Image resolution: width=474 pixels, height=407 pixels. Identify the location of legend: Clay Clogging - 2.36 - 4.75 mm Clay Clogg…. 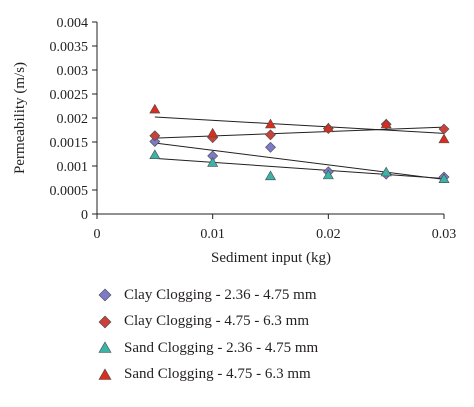
(206, 335).